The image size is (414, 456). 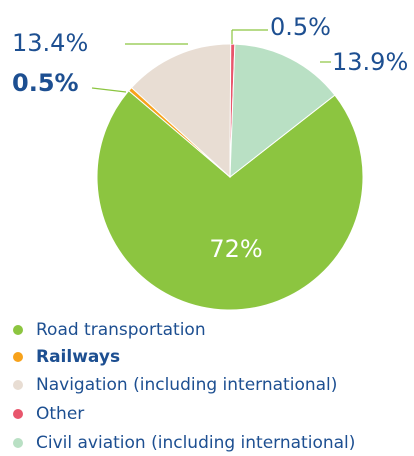 I want to click on legend-label: Railways, so click(x=78, y=357).